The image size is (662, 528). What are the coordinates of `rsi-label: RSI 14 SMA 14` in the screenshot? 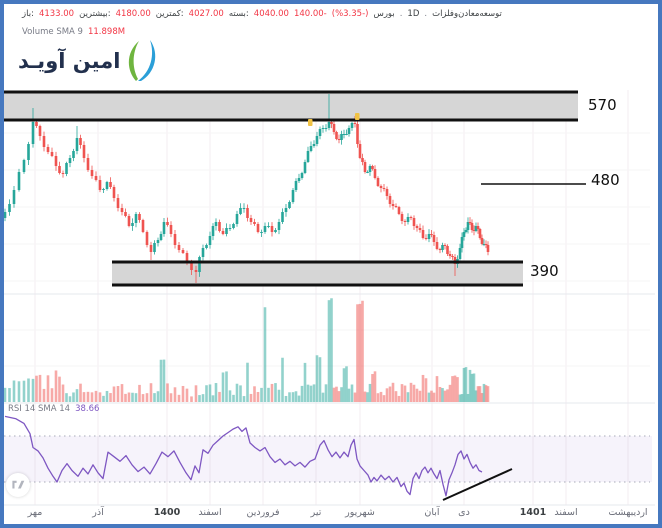 It's located at (39, 409).